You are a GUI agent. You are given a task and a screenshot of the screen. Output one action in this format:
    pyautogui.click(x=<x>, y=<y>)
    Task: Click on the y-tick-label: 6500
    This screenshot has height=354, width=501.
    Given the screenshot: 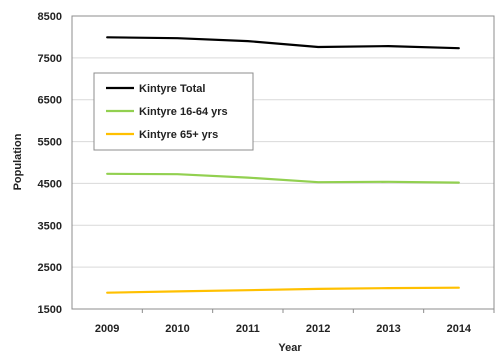 What is the action you would take?
    pyautogui.click(x=50, y=101)
    